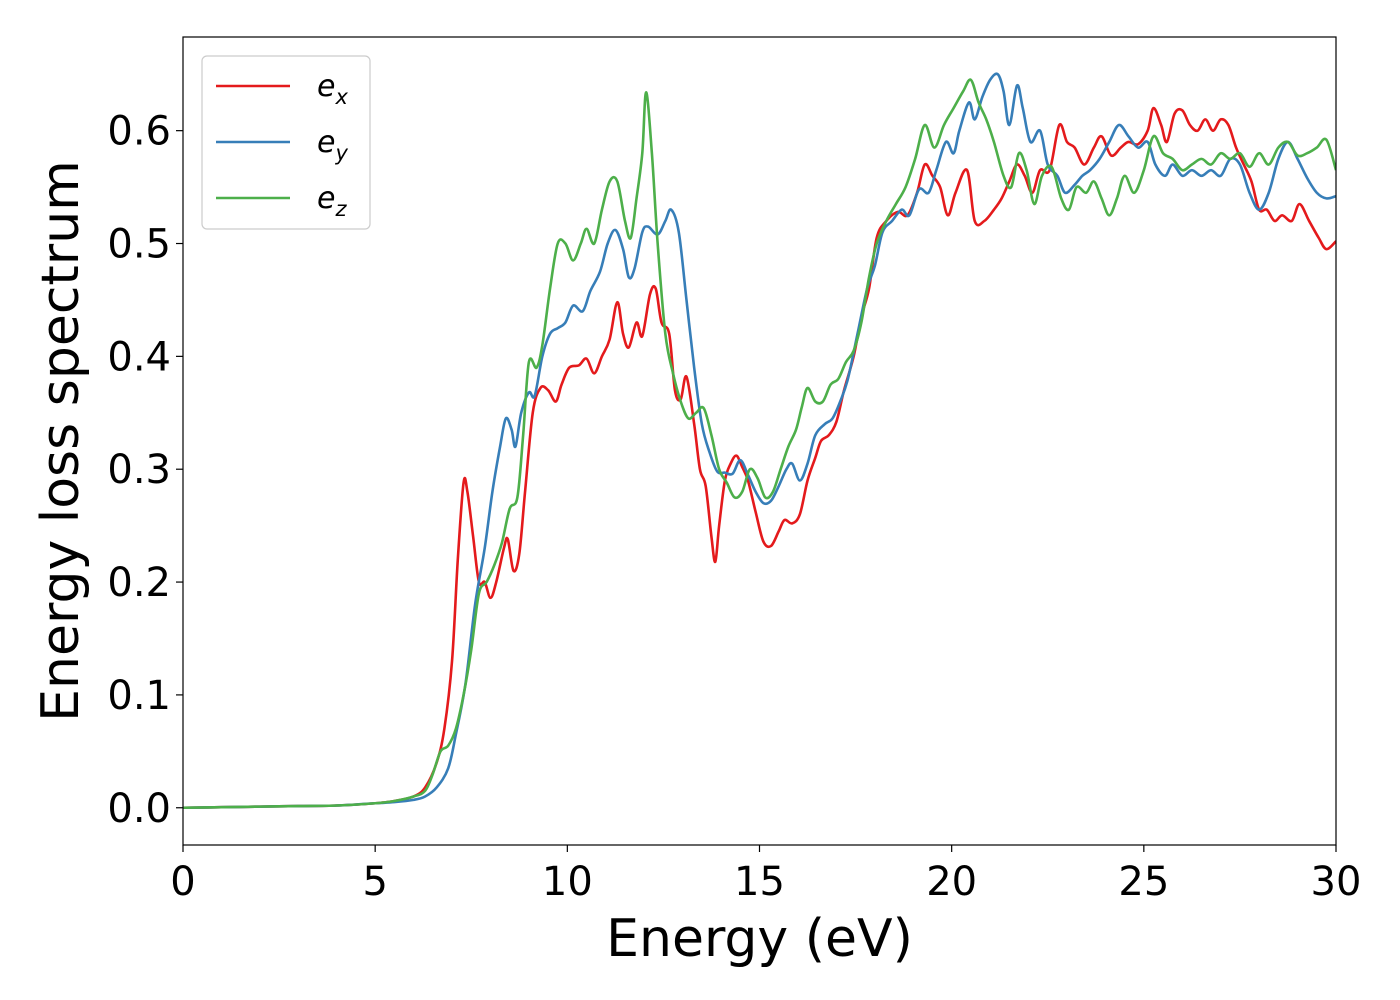 The image size is (1400, 1000). What do you see at coordinates (139, 696) in the screenshot?
I see `y-tick-label: 0.1` at bounding box center [139, 696].